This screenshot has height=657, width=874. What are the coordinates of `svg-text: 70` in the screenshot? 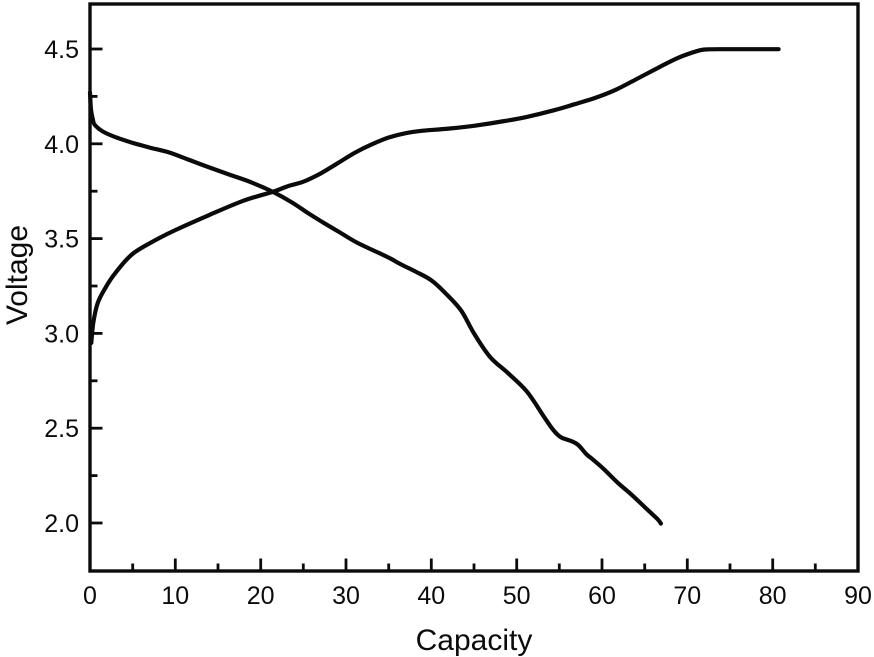 It's located at (687, 596).